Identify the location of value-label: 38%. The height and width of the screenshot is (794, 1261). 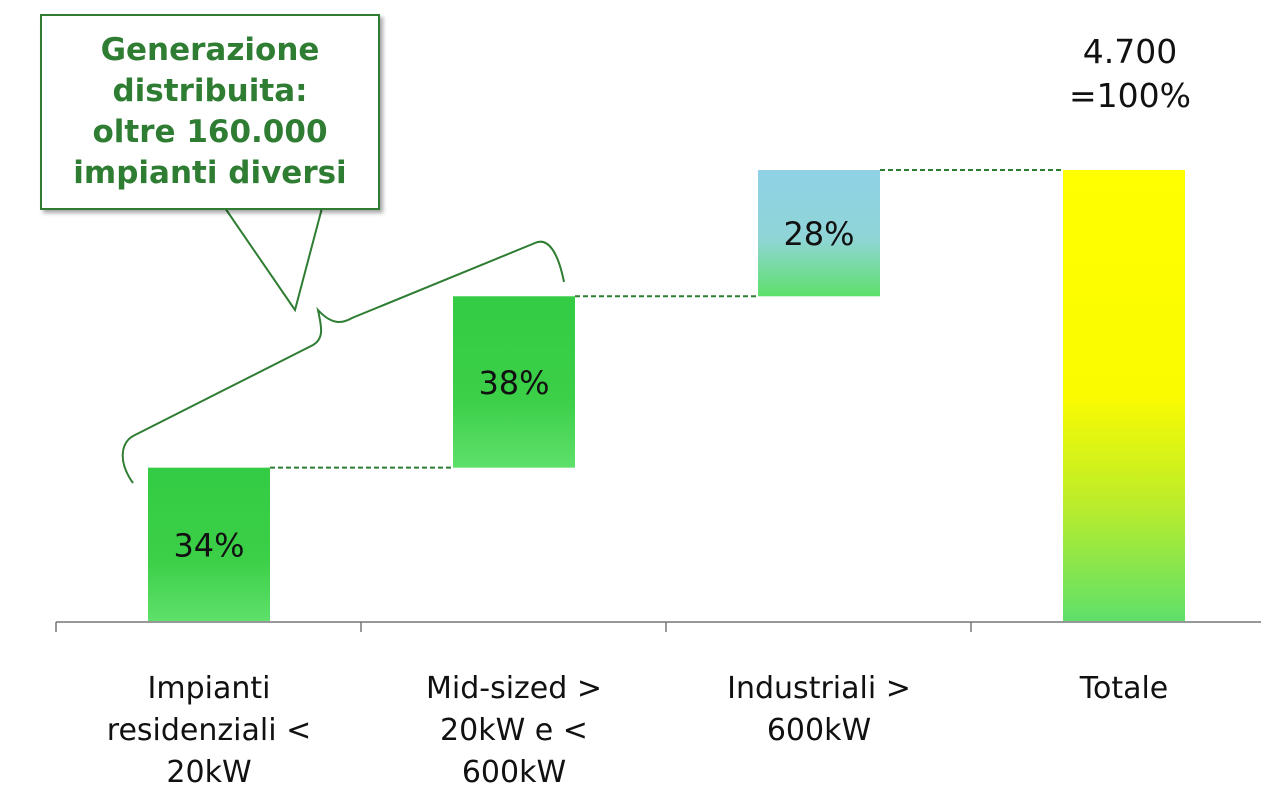
(513, 383).